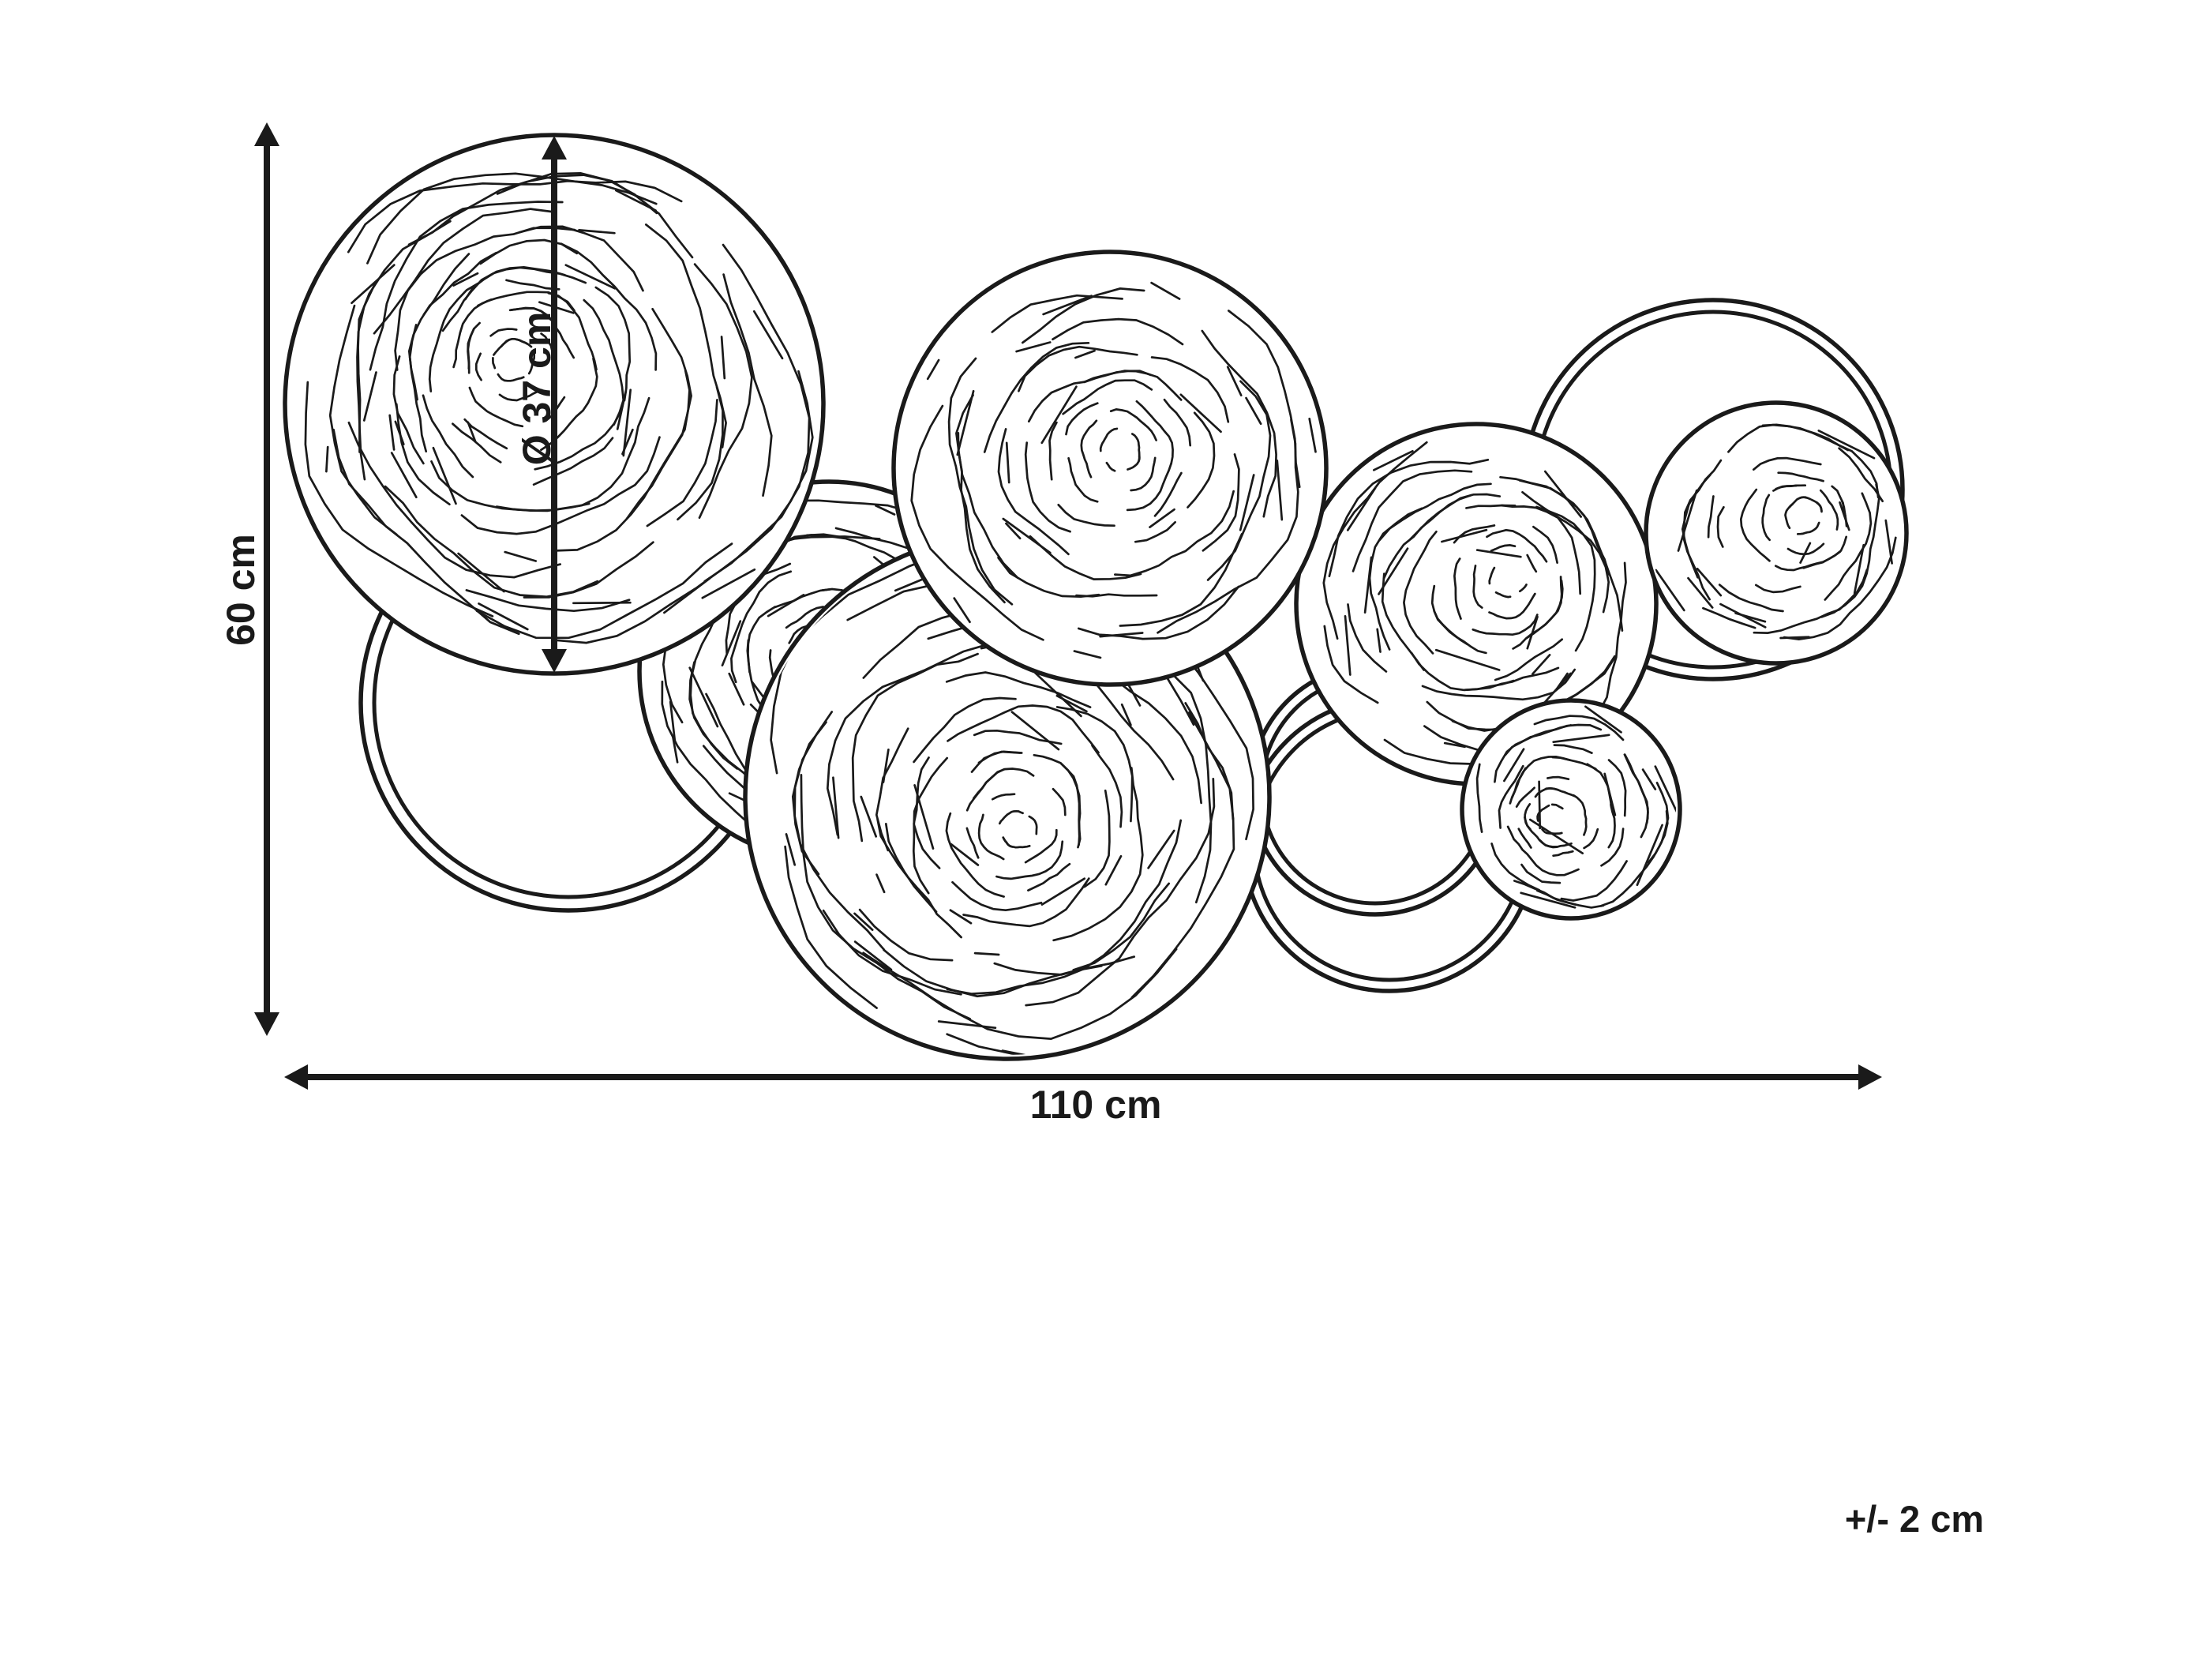  Describe the element at coordinates (1915, 1519) in the screenshot. I see `tolerance-label: +/- 2 cm` at that location.